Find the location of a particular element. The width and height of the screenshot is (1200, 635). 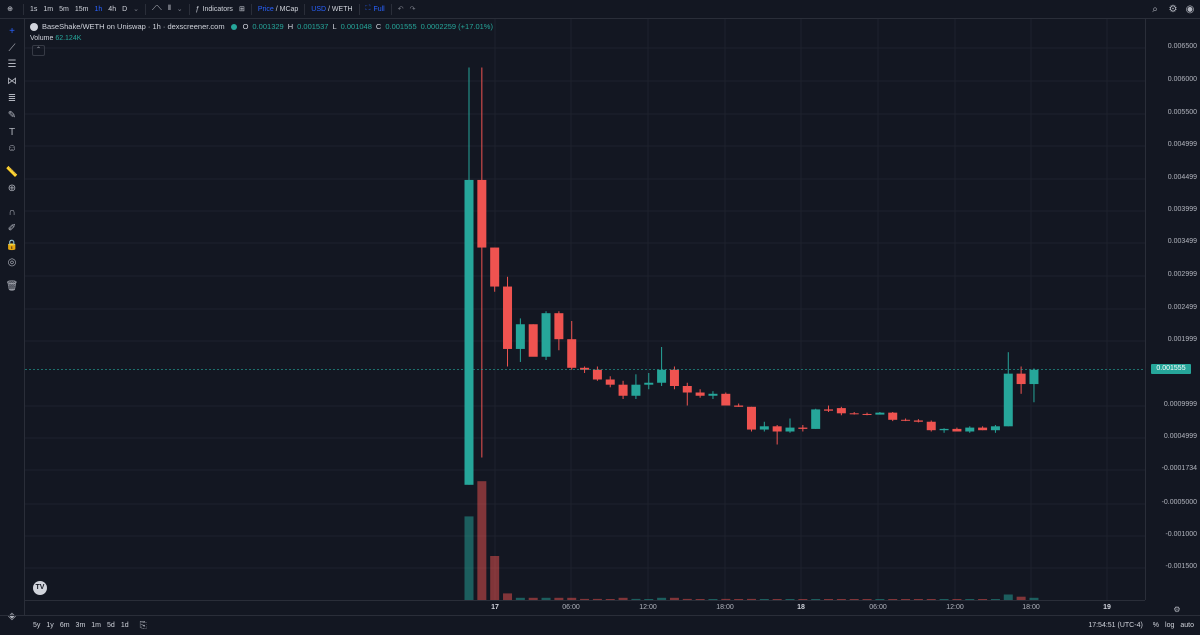

redo-icon: ↷ is located at coordinates (412, 9).